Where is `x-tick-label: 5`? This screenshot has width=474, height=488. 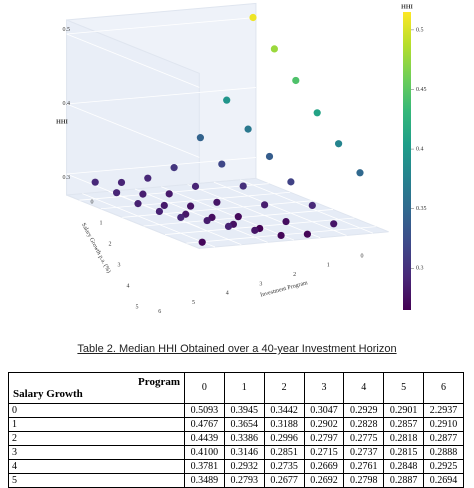
x-tick-label: 5 is located at coordinates (193, 303).